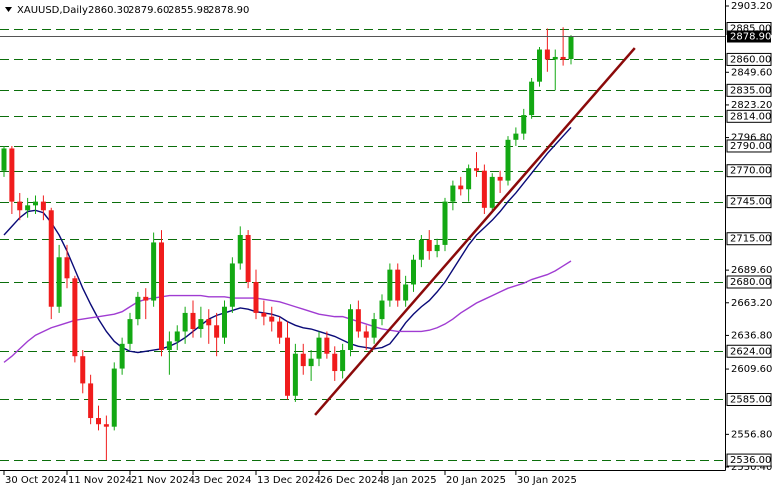 The height and width of the screenshot is (491, 772). What do you see at coordinates (228, 10) in the screenshot?
I see `ohlc-close: 2878.90` at bounding box center [228, 10].